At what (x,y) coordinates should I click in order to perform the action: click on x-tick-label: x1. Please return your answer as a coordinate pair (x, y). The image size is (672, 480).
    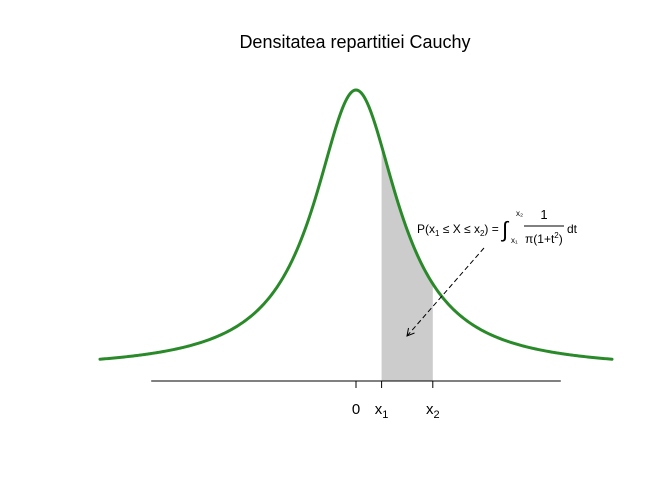
    Looking at the image, I should click on (382, 411).